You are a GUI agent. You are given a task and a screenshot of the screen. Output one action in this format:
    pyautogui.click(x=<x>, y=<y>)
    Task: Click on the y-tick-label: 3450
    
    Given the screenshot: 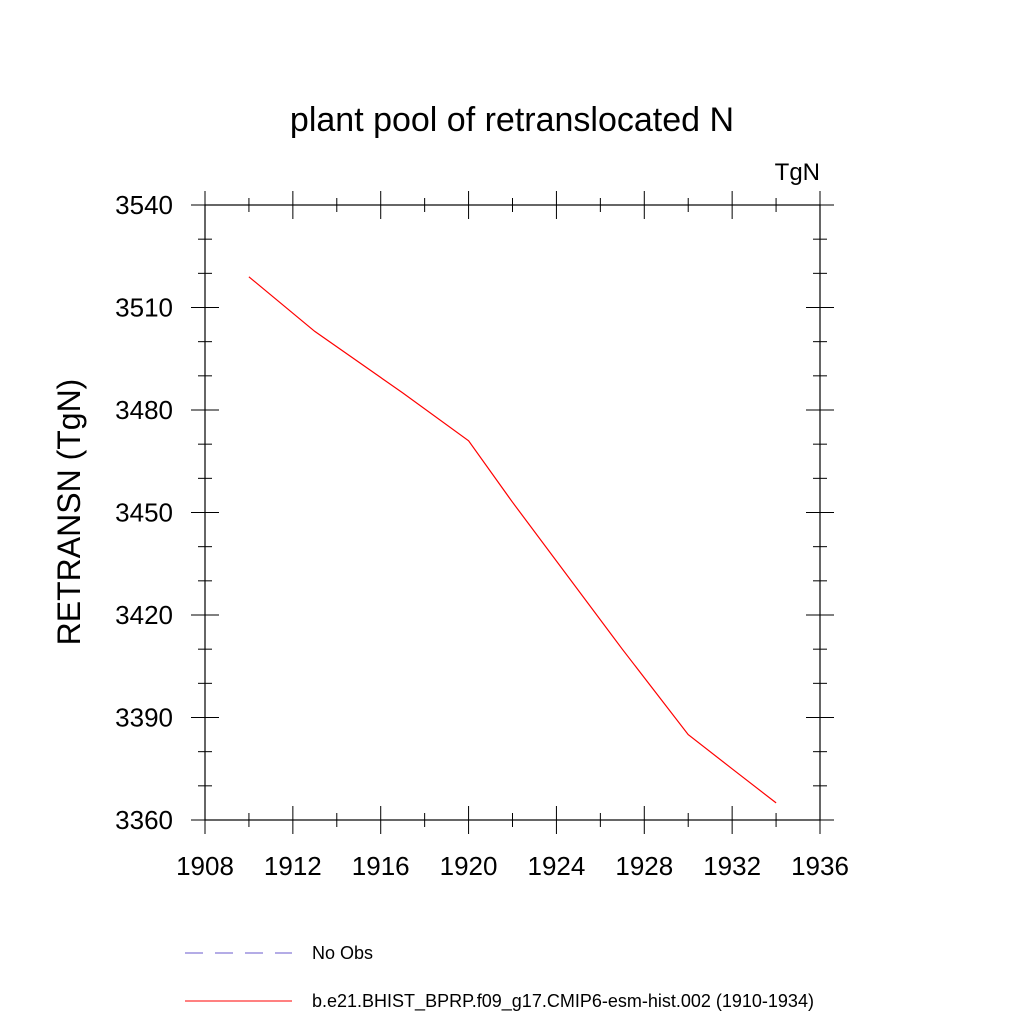 What is the action you would take?
    pyautogui.click(x=144, y=513)
    